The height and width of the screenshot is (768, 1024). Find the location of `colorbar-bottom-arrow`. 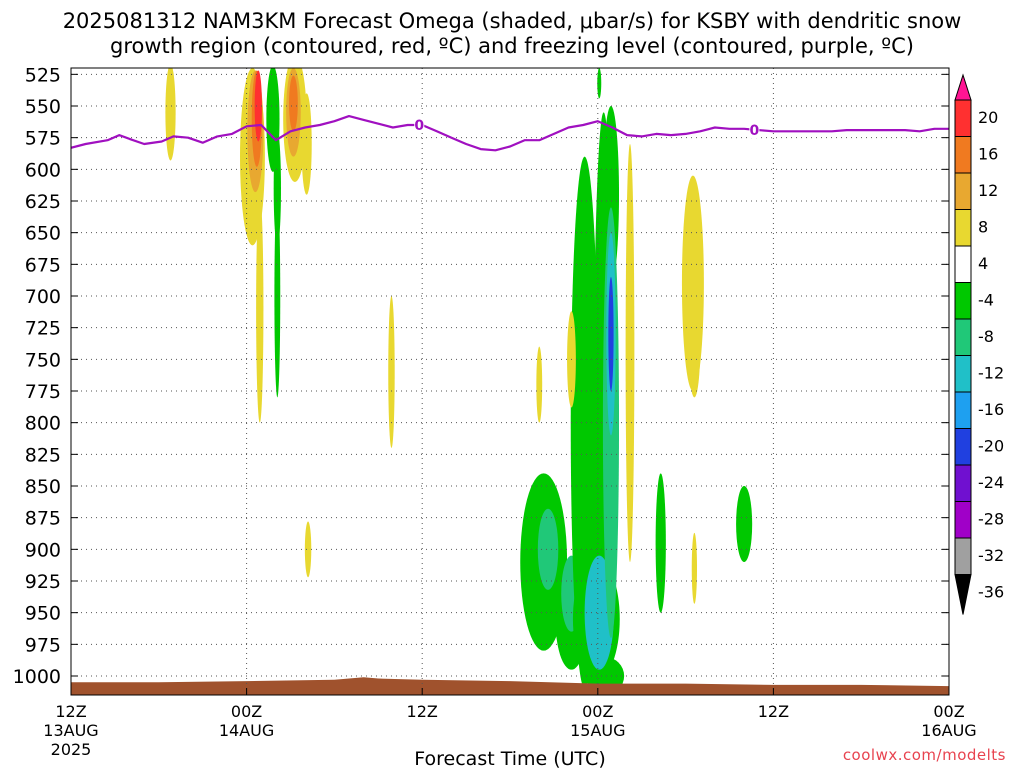

colorbar-bottom-arrow is located at coordinates (963, 594).